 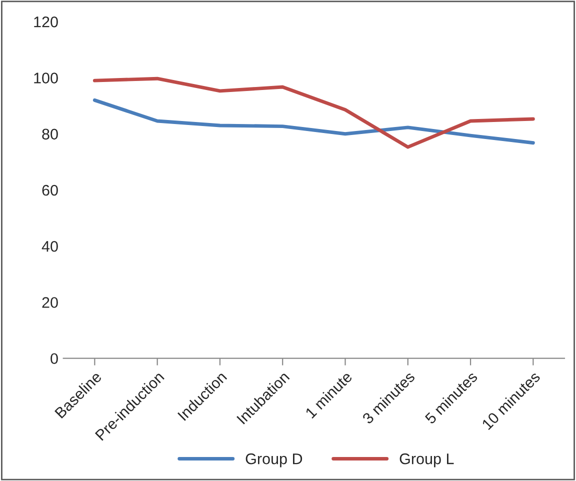 I want to click on y-tick-label: 80, so click(x=50, y=134).